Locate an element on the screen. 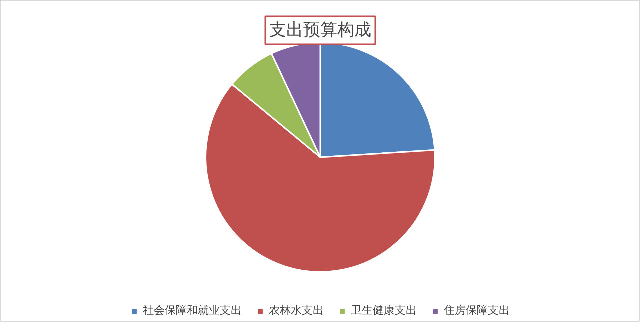  legend-label: 卫生健康支出 is located at coordinates (384, 310).